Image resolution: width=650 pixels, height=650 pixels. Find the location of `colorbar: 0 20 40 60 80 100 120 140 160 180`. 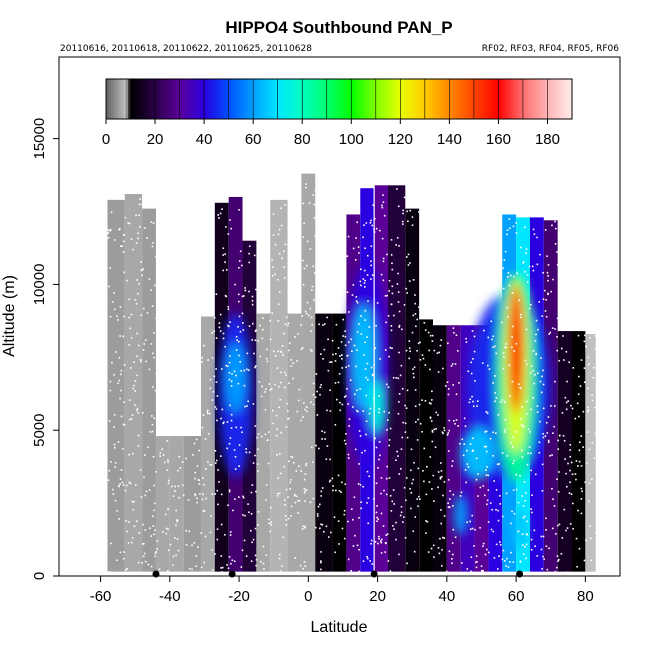

colorbar: 0 20 40 60 80 100 120 140 160 180 is located at coordinates (337, 113).